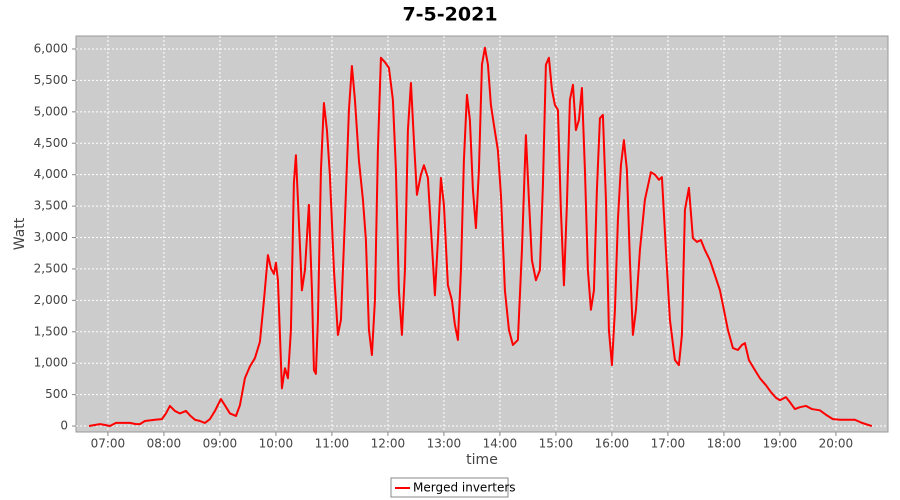 This screenshot has width=900, height=500. I want to click on y-tick-label: 5,500, so click(51, 80).